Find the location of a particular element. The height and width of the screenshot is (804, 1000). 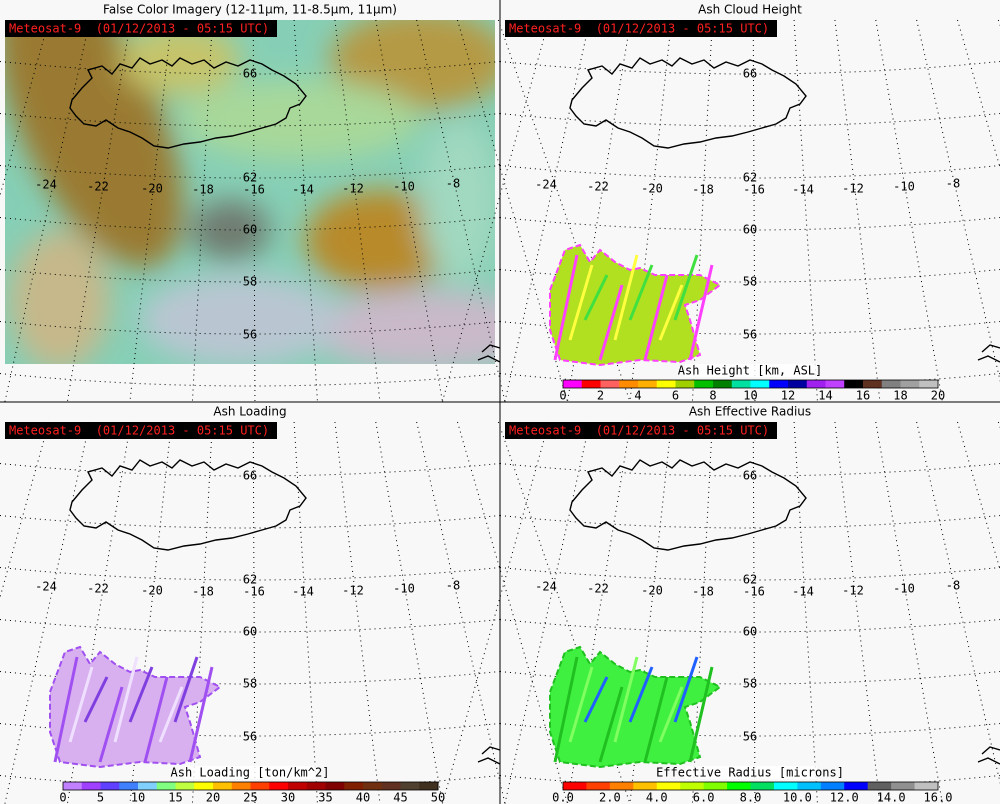

panel-title: Ash Effective Radius is located at coordinates (750, 412).